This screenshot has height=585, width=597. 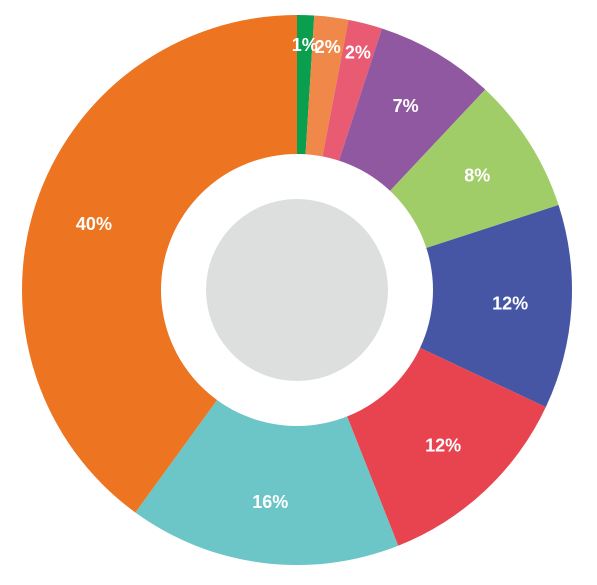 I want to click on center-disc, so click(x=297, y=290).